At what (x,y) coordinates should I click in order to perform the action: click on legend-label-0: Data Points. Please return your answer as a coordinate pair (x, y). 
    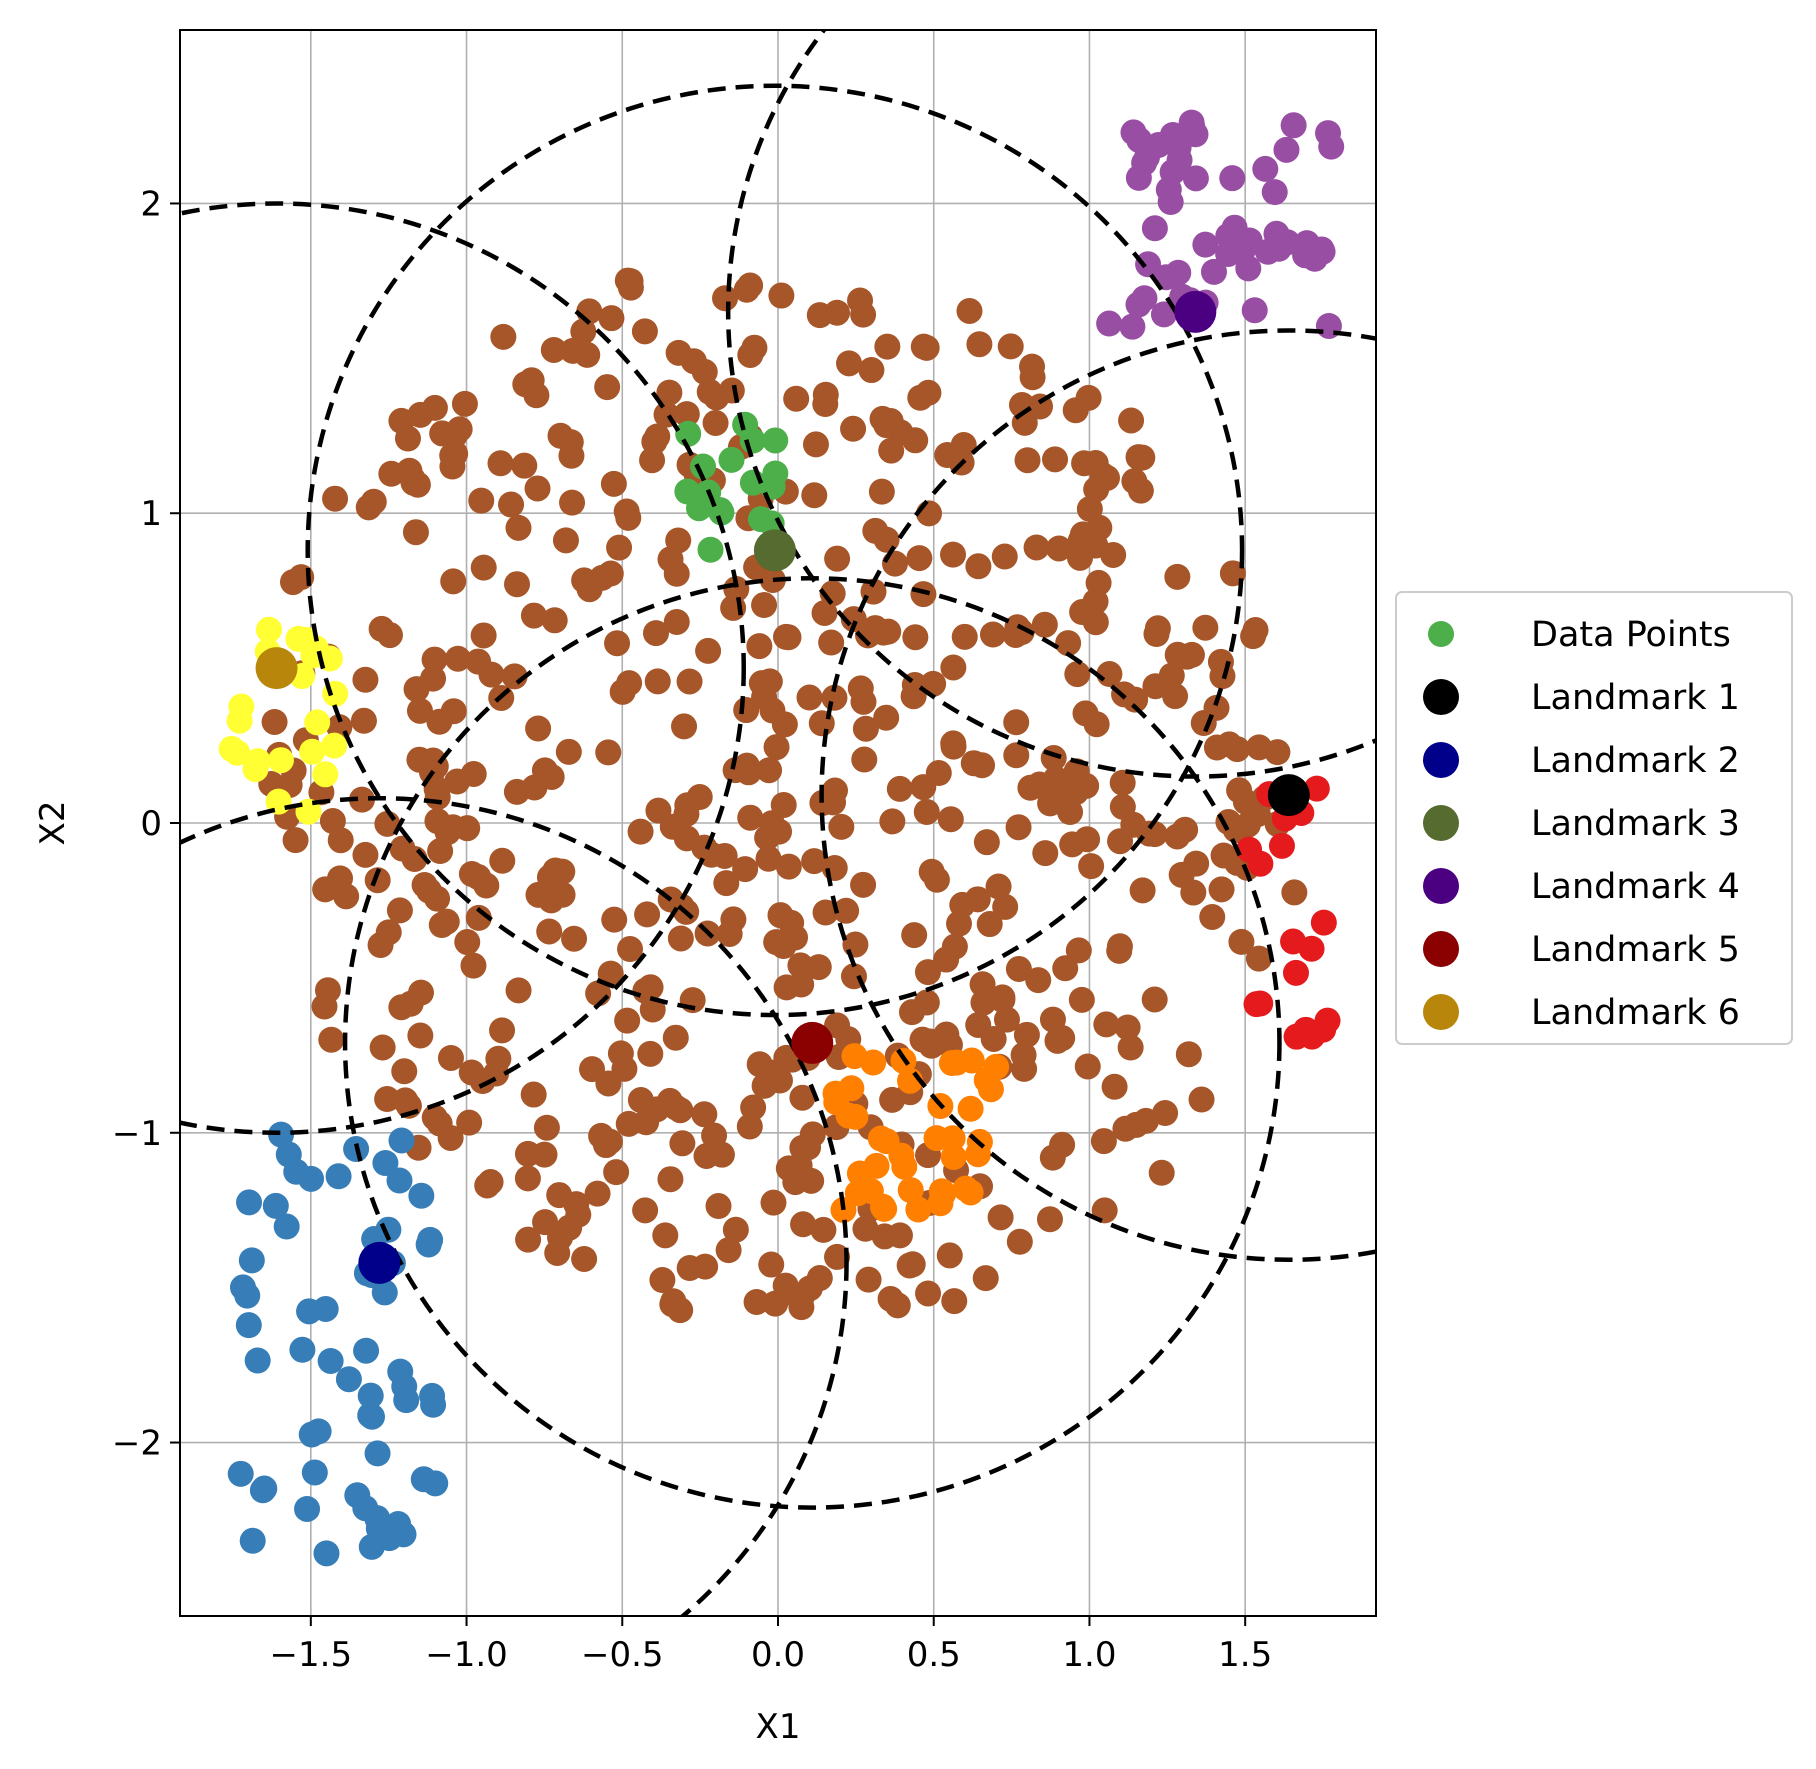
    Looking at the image, I should click on (1631, 635).